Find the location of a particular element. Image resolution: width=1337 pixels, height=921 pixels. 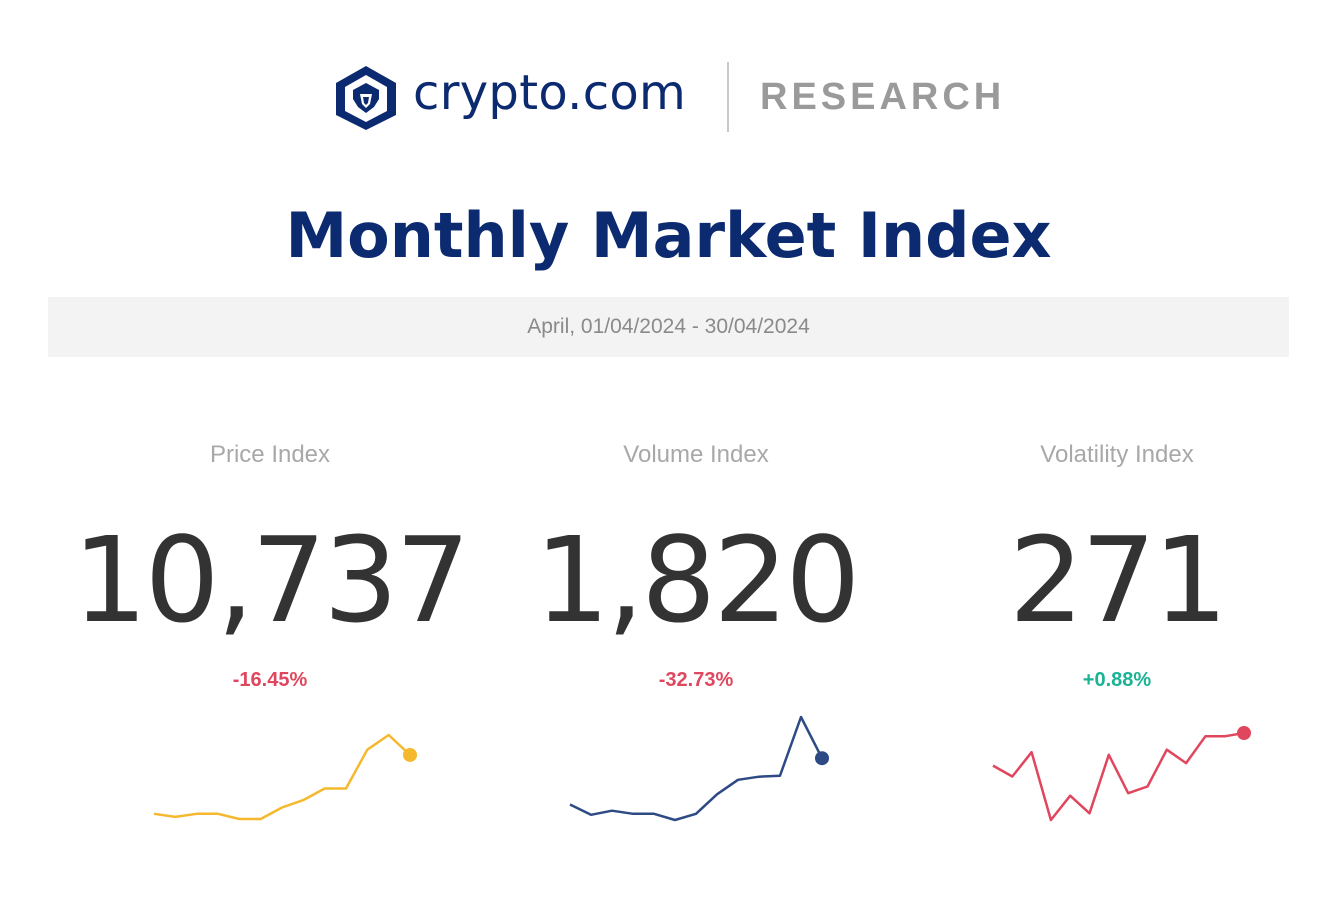

date-range-text: April, 01/04/2024 - 30/04/2024 is located at coordinates (668, 326).